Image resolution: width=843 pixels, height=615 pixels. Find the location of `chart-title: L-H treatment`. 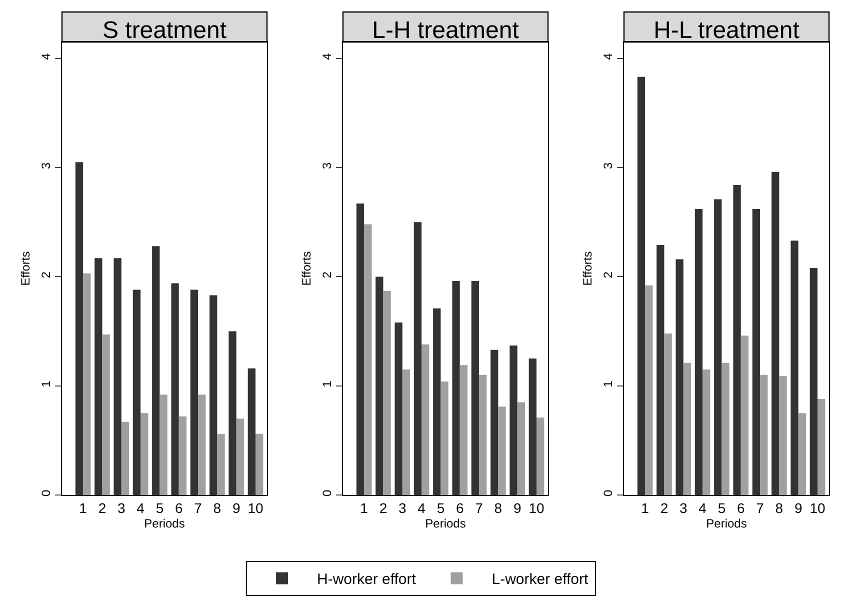

chart-title: L-H treatment is located at coordinates (446, 30).